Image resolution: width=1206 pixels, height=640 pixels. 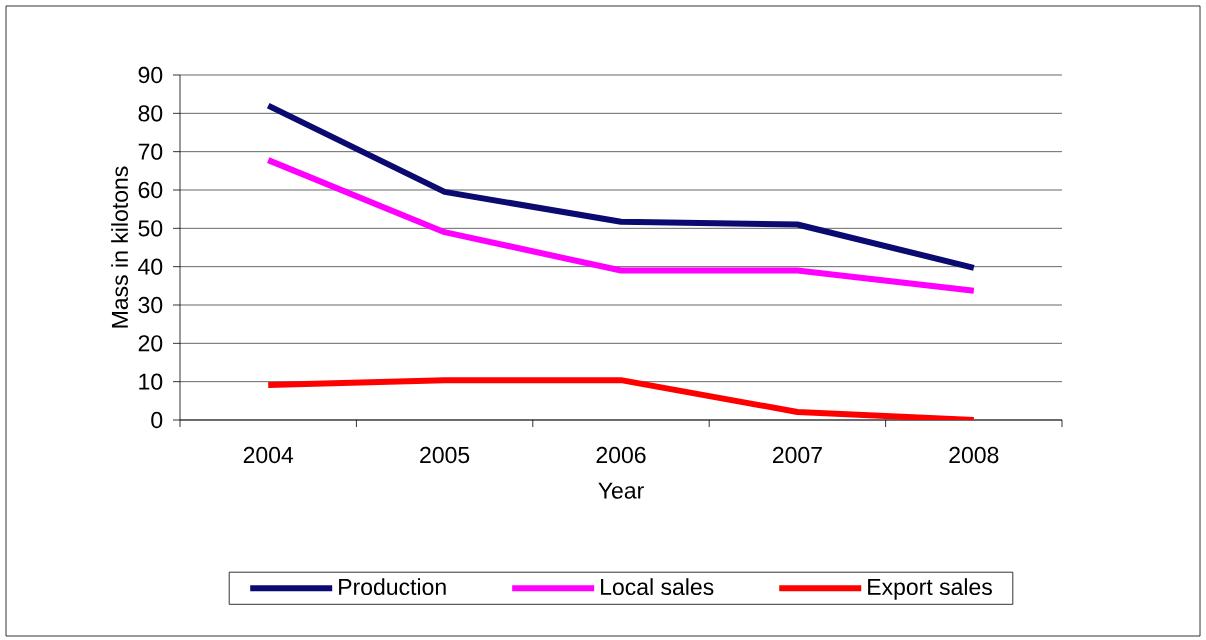 What do you see at coordinates (974, 455) in the screenshot?
I see `x-tick-label: 2008` at bounding box center [974, 455].